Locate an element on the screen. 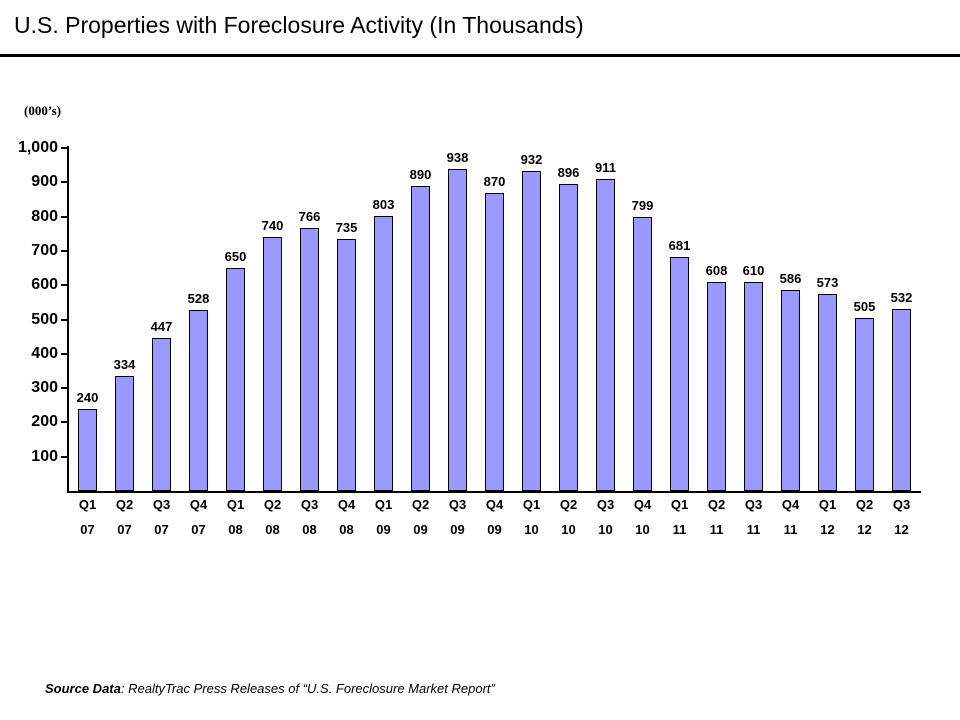 The height and width of the screenshot is (720, 960). bar-value-label: 938 is located at coordinates (457, 157).